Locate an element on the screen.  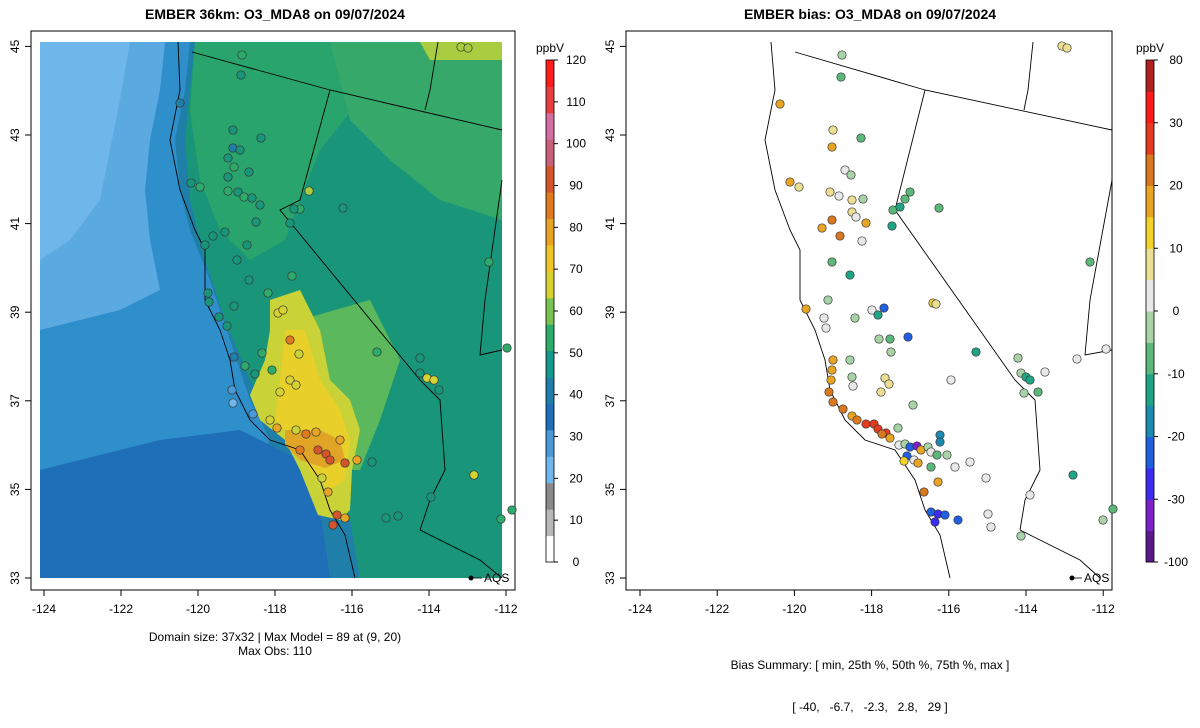
left-colorbar-tick-label: 10 is located at coordinates (576, 520).